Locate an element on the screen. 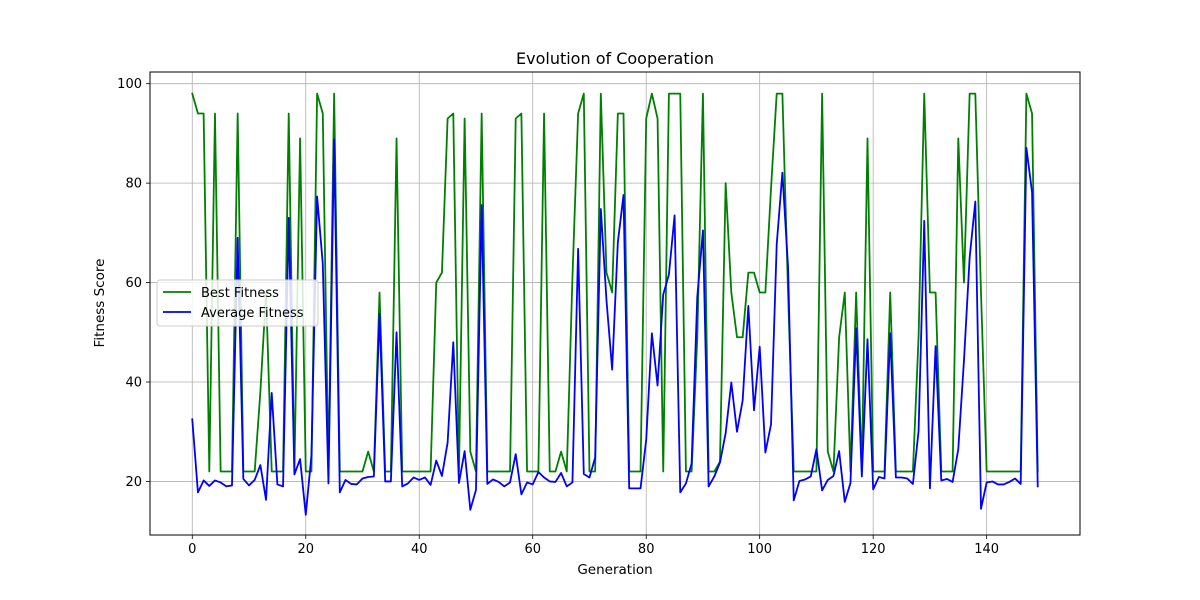 This screenshot has width=1200, height=600. legend-label-average-fitness: Average Fitness is located at coordinates (252, 313).